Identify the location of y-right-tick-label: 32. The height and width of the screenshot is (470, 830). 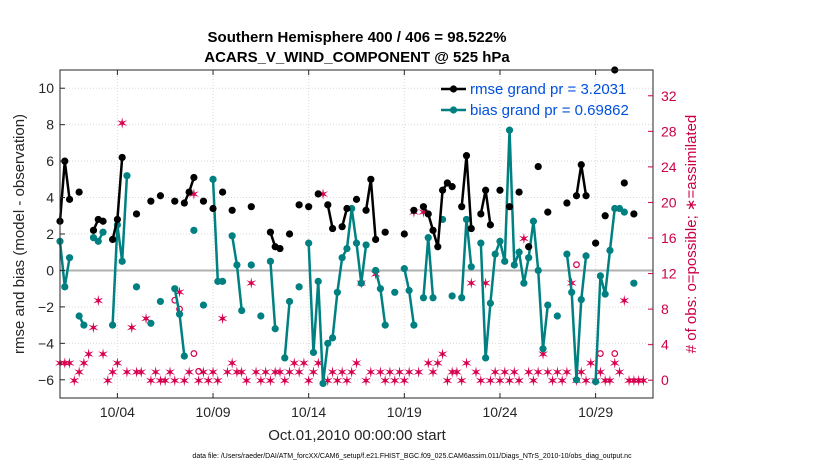
(669, 96).